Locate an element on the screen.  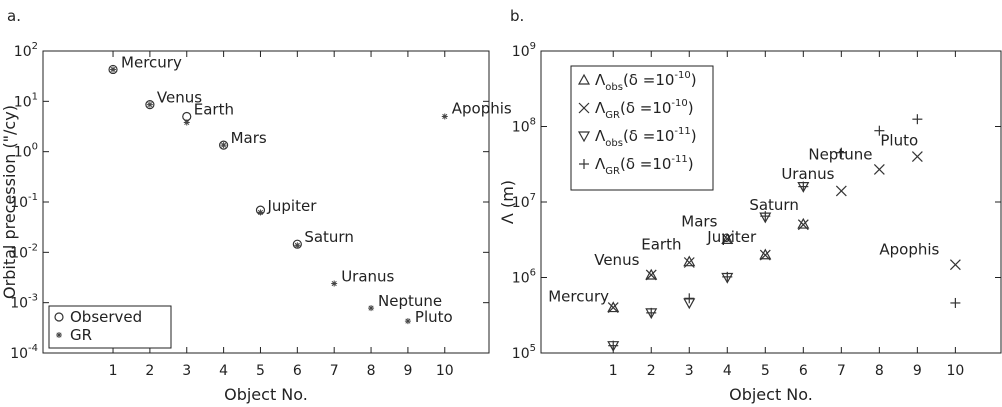
y-tick-label: 10⁻¹ is located at coordinates (24, 201).